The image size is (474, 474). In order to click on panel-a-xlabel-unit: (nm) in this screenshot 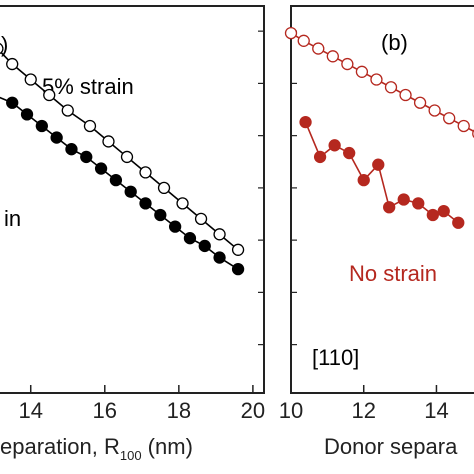, I will do `click(167, 446)`.